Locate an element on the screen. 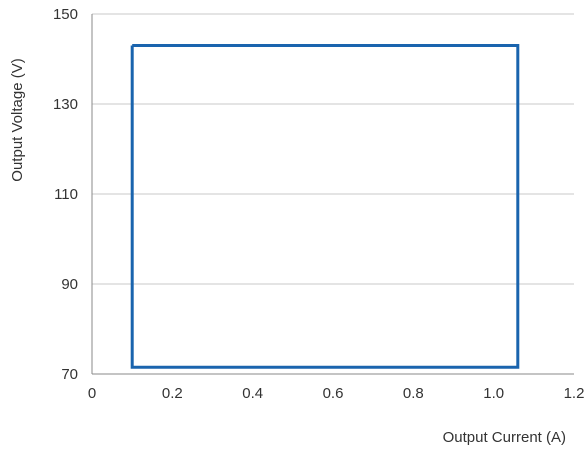 The height and width of the screenshot is (458, 588). y-tick-label: 70 is located at coordinates (69, 374).